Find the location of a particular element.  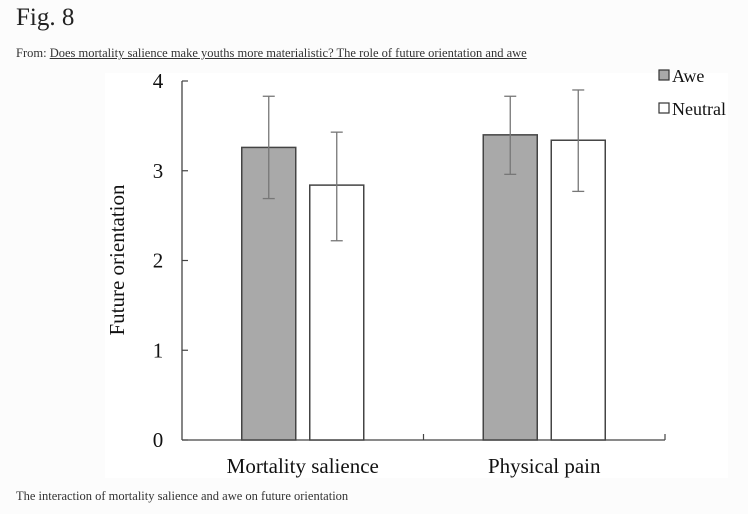

y-tick-label: 3 is located at coordinates (158, 171).